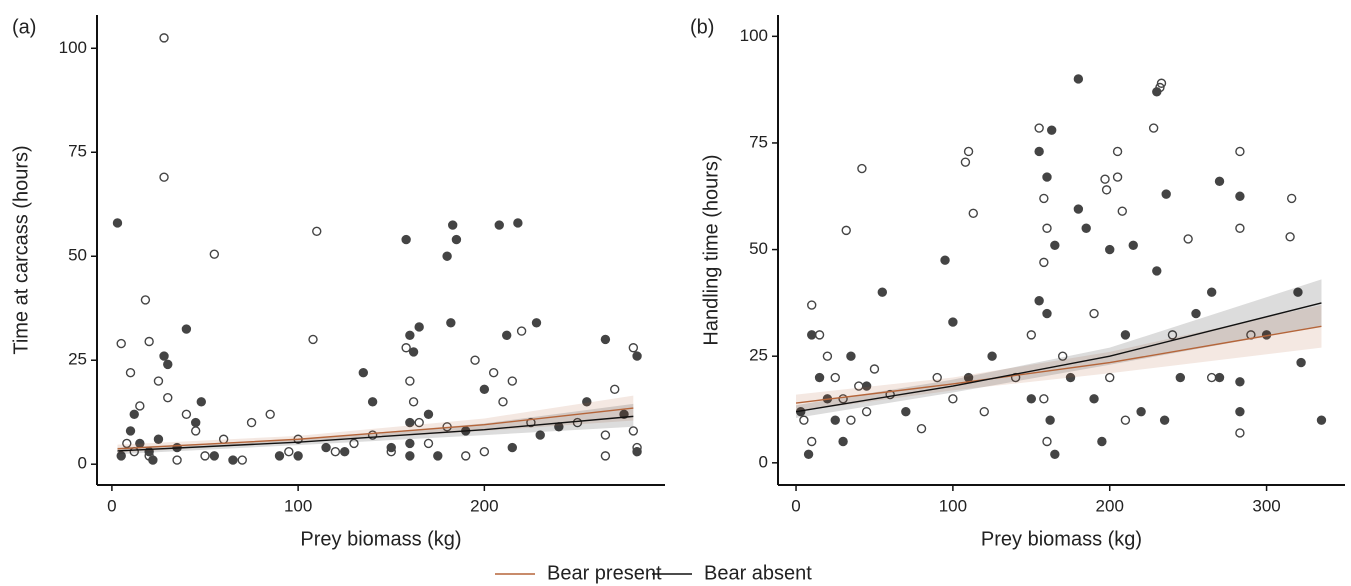  Describe the element at coordinates (77, 255) in the screenshot. I see `y-tick-label: 50` at that location.